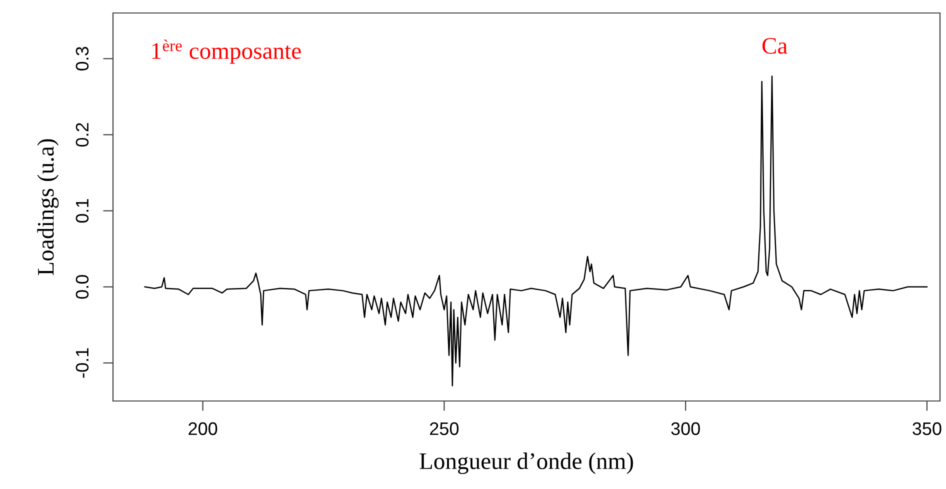 This screenshot has width=946, height=489. I want to click on y-tick-label: 0.0, so click(82, 287).